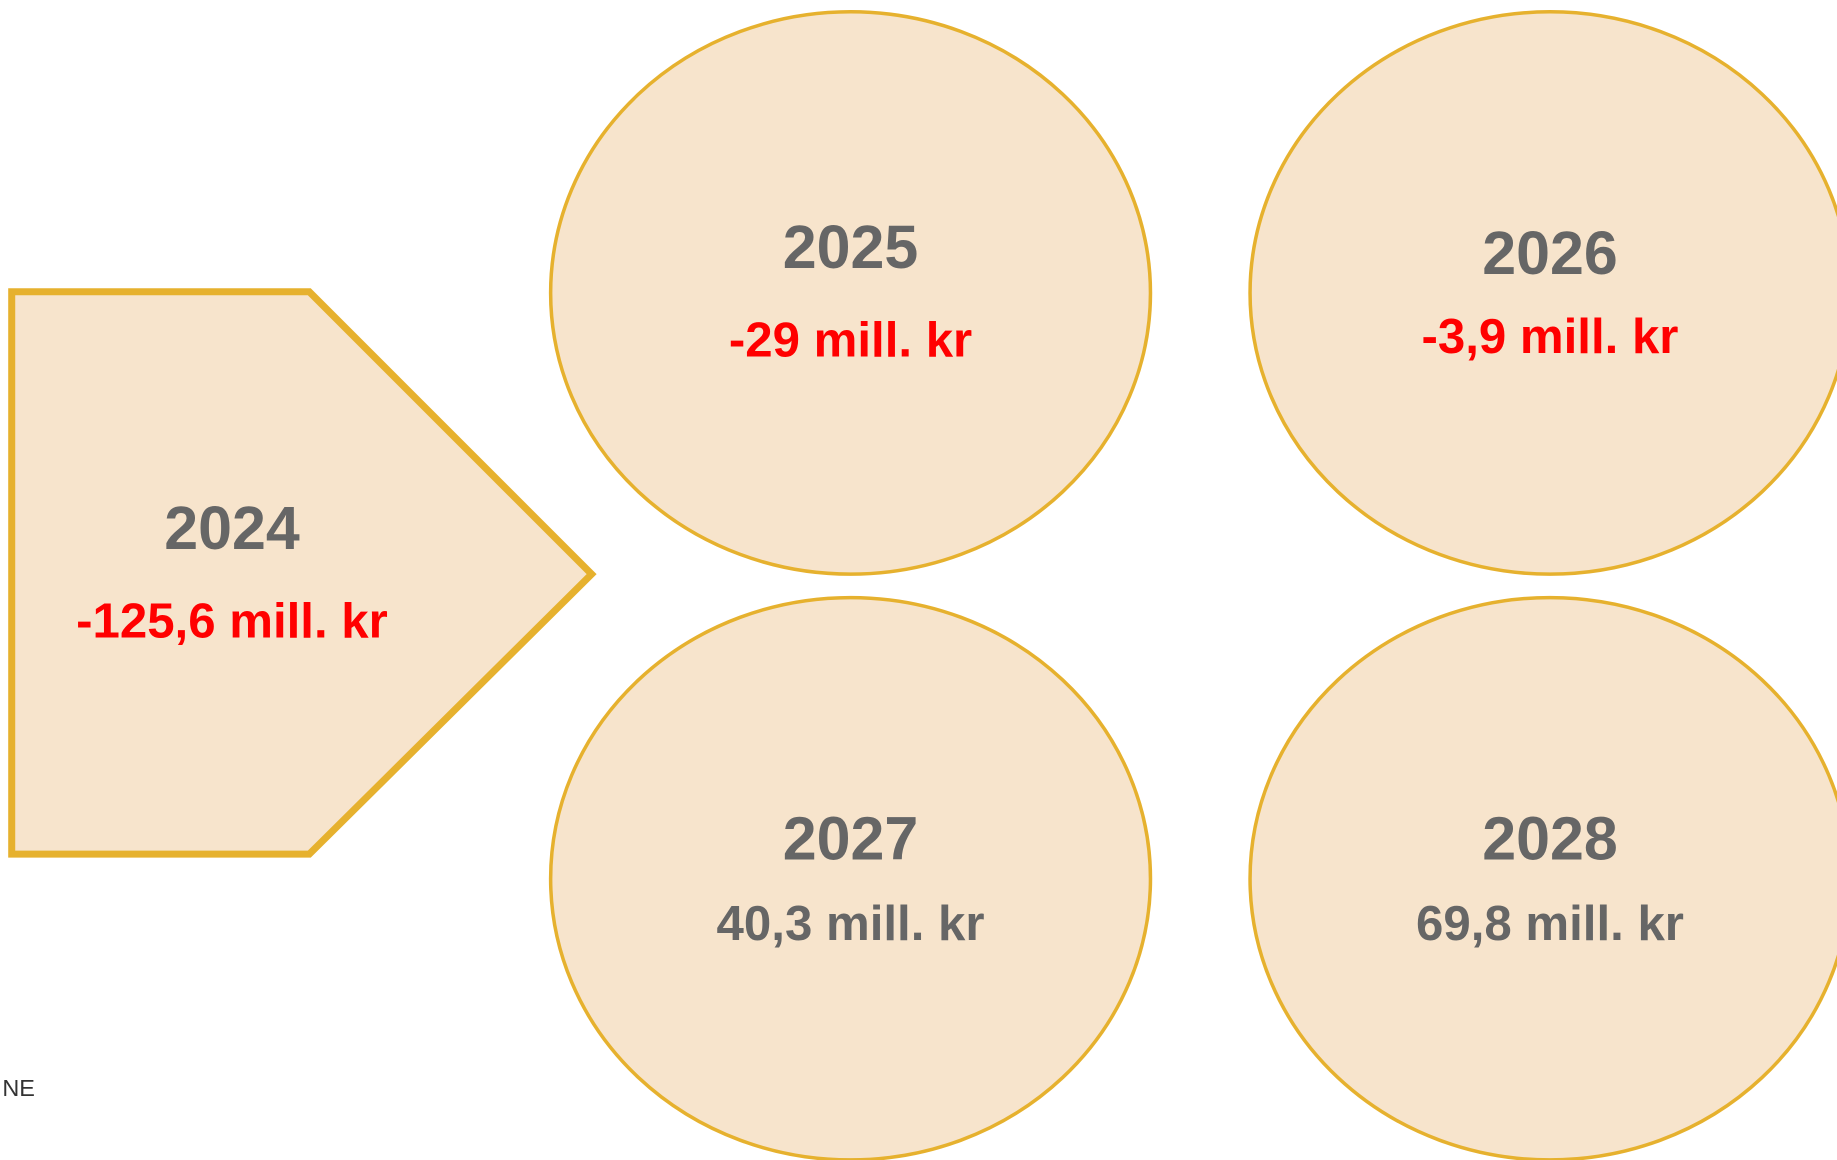 This screenshot has height=1160, width=1837. What do you see at coordinates (232, 621) in the screenshot?
I see `value-label: -125,6 mill. kr` at bounding box center [232, 621].